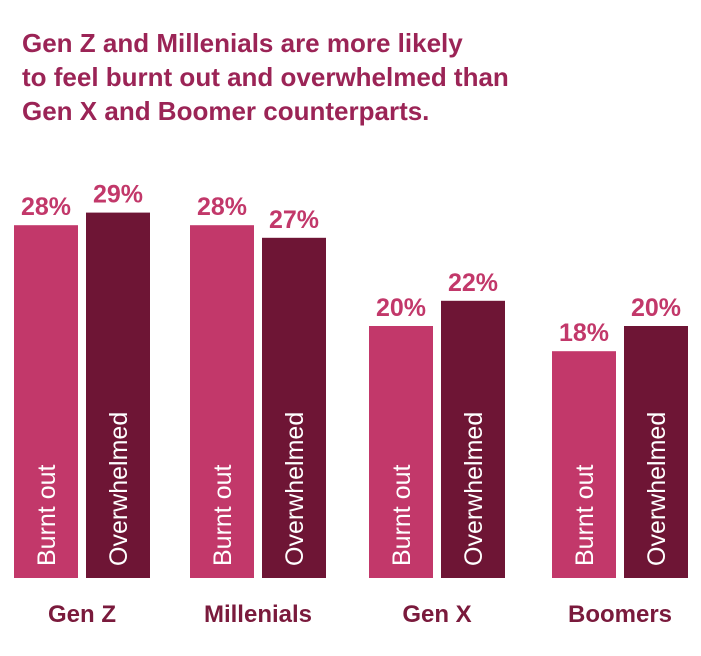  What do you see at coordinates (258, 614) in the screenshot?
I see `category-label: Millenials` at bounding box center [258, 614].